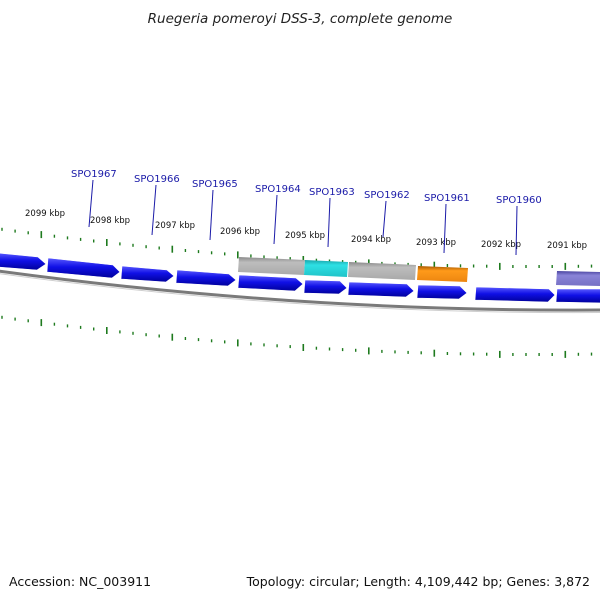 The image size is (600, 600). Describe the element at coordinates (326, 268) in the screenshot. I see `feature-cyan` at that location.